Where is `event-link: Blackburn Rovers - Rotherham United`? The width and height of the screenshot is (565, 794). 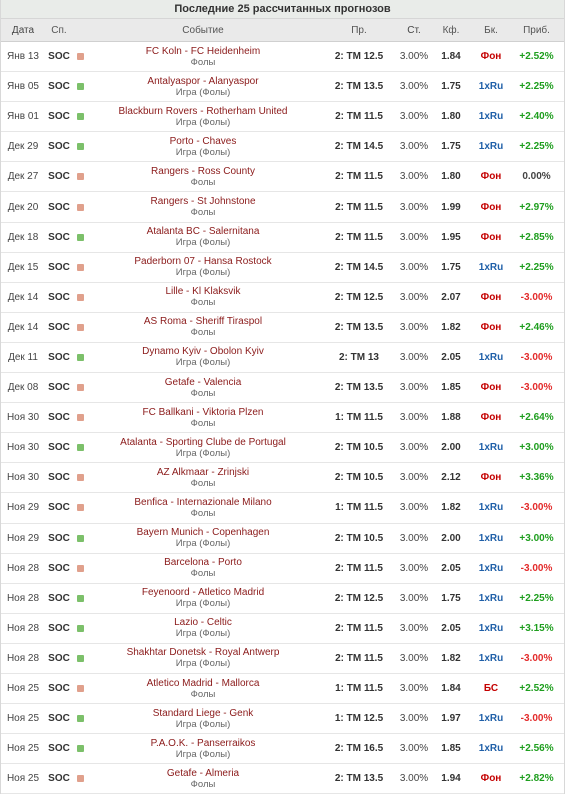
event-link: Blackburn Rovers - Rotherham United is located at coordinates (203, 111).